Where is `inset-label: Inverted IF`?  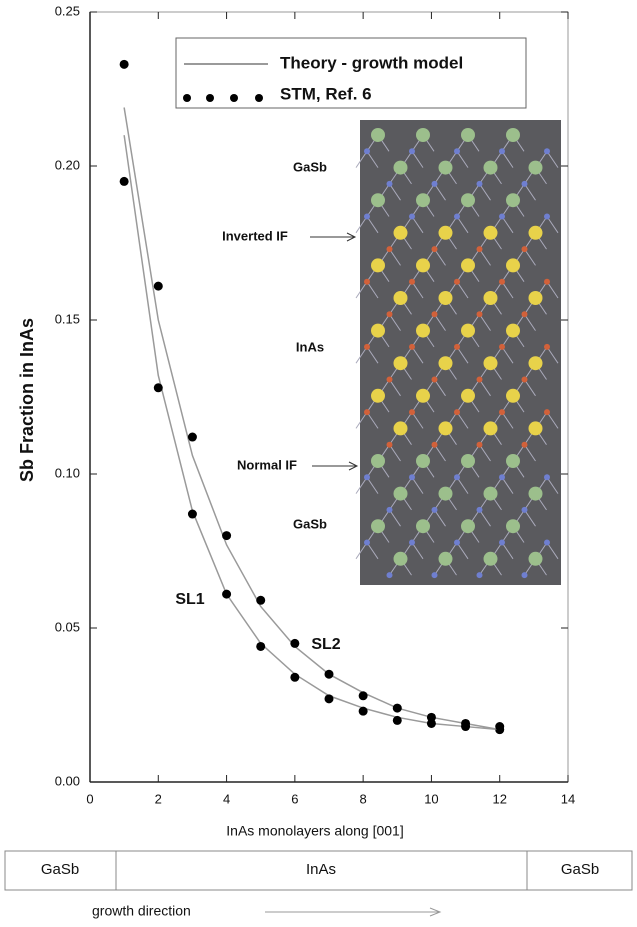 inset-label: Inverted IF is located at coordinates (255, 235).